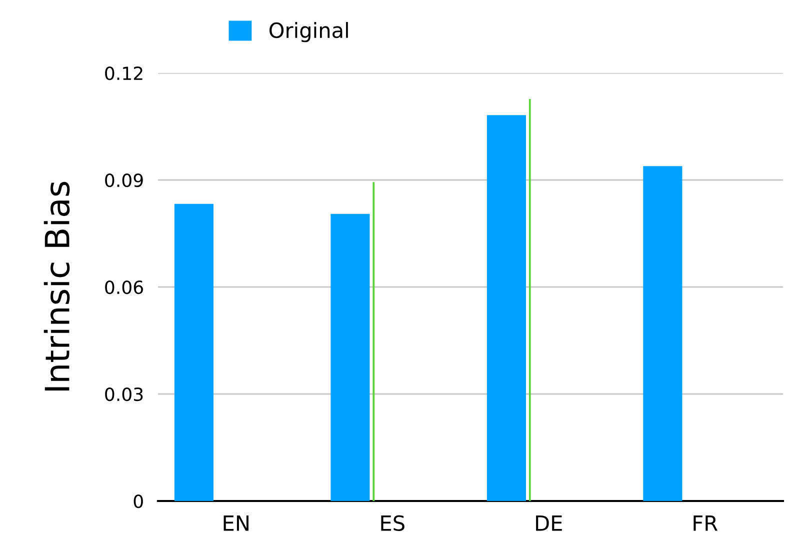 Image resolution: width=798 pixels, height=541 pixels. Describe the element at coordinates (124, 180) in the screenshot. I see `y-tick-label: 0.09` at that location.